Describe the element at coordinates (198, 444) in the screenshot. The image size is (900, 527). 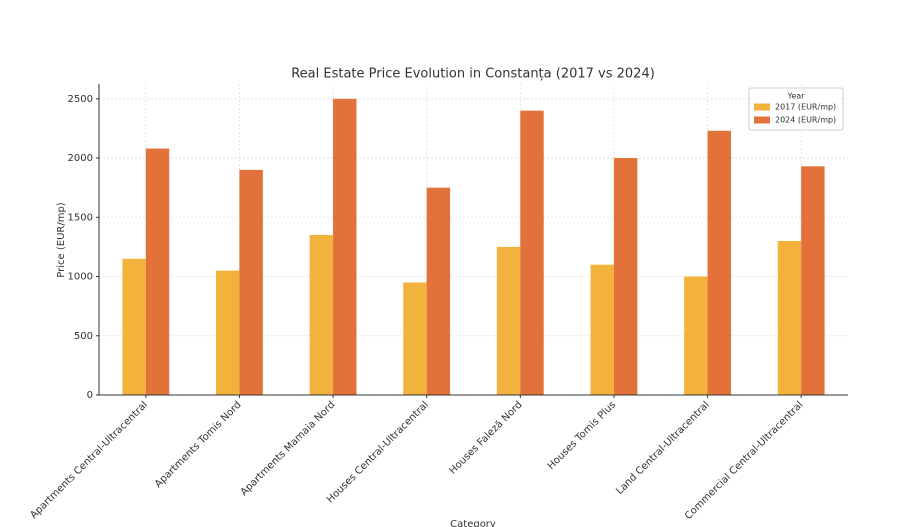
I see `x-tick-label: Apartments Tomis Nord` at that location.